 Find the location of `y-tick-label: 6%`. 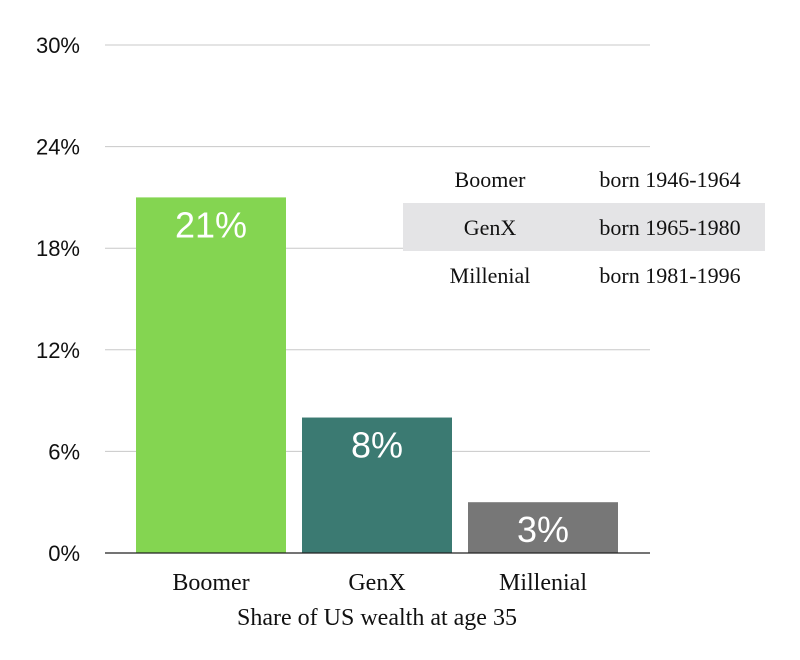

y-tick-label: 6% is located at coordinates (64, 451).